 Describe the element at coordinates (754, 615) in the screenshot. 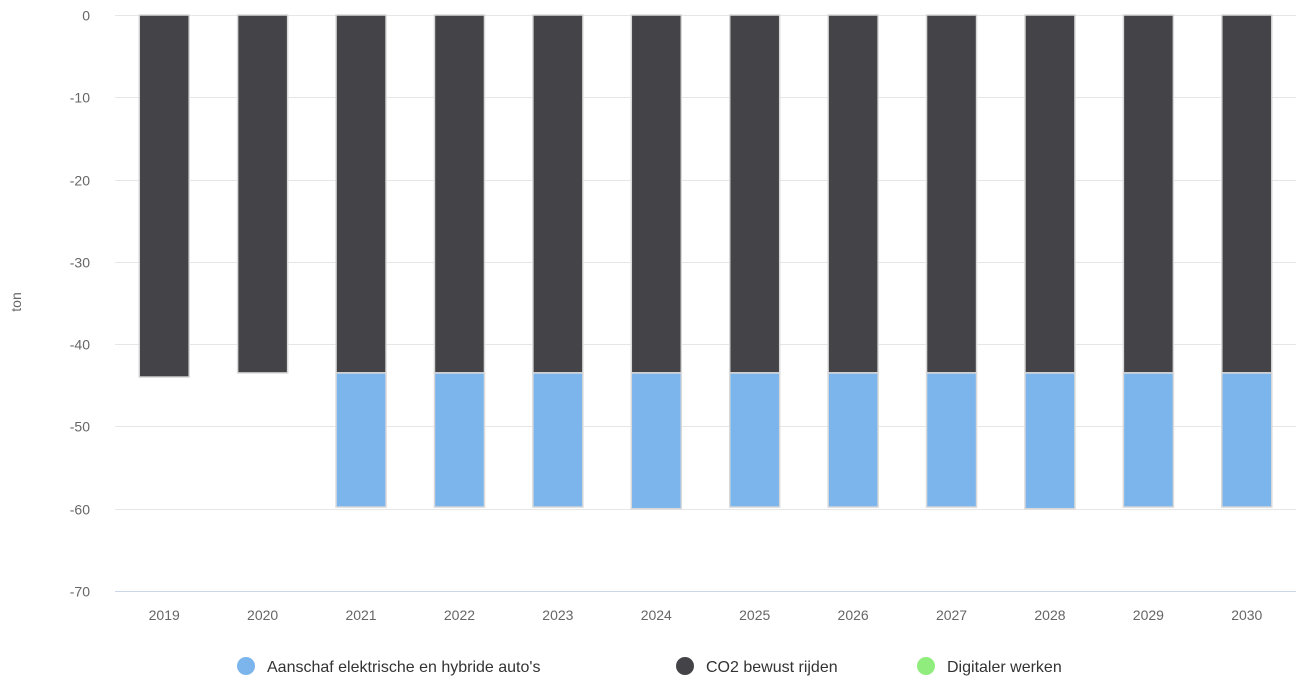

I see `x-tick-label: 2025` at that location.